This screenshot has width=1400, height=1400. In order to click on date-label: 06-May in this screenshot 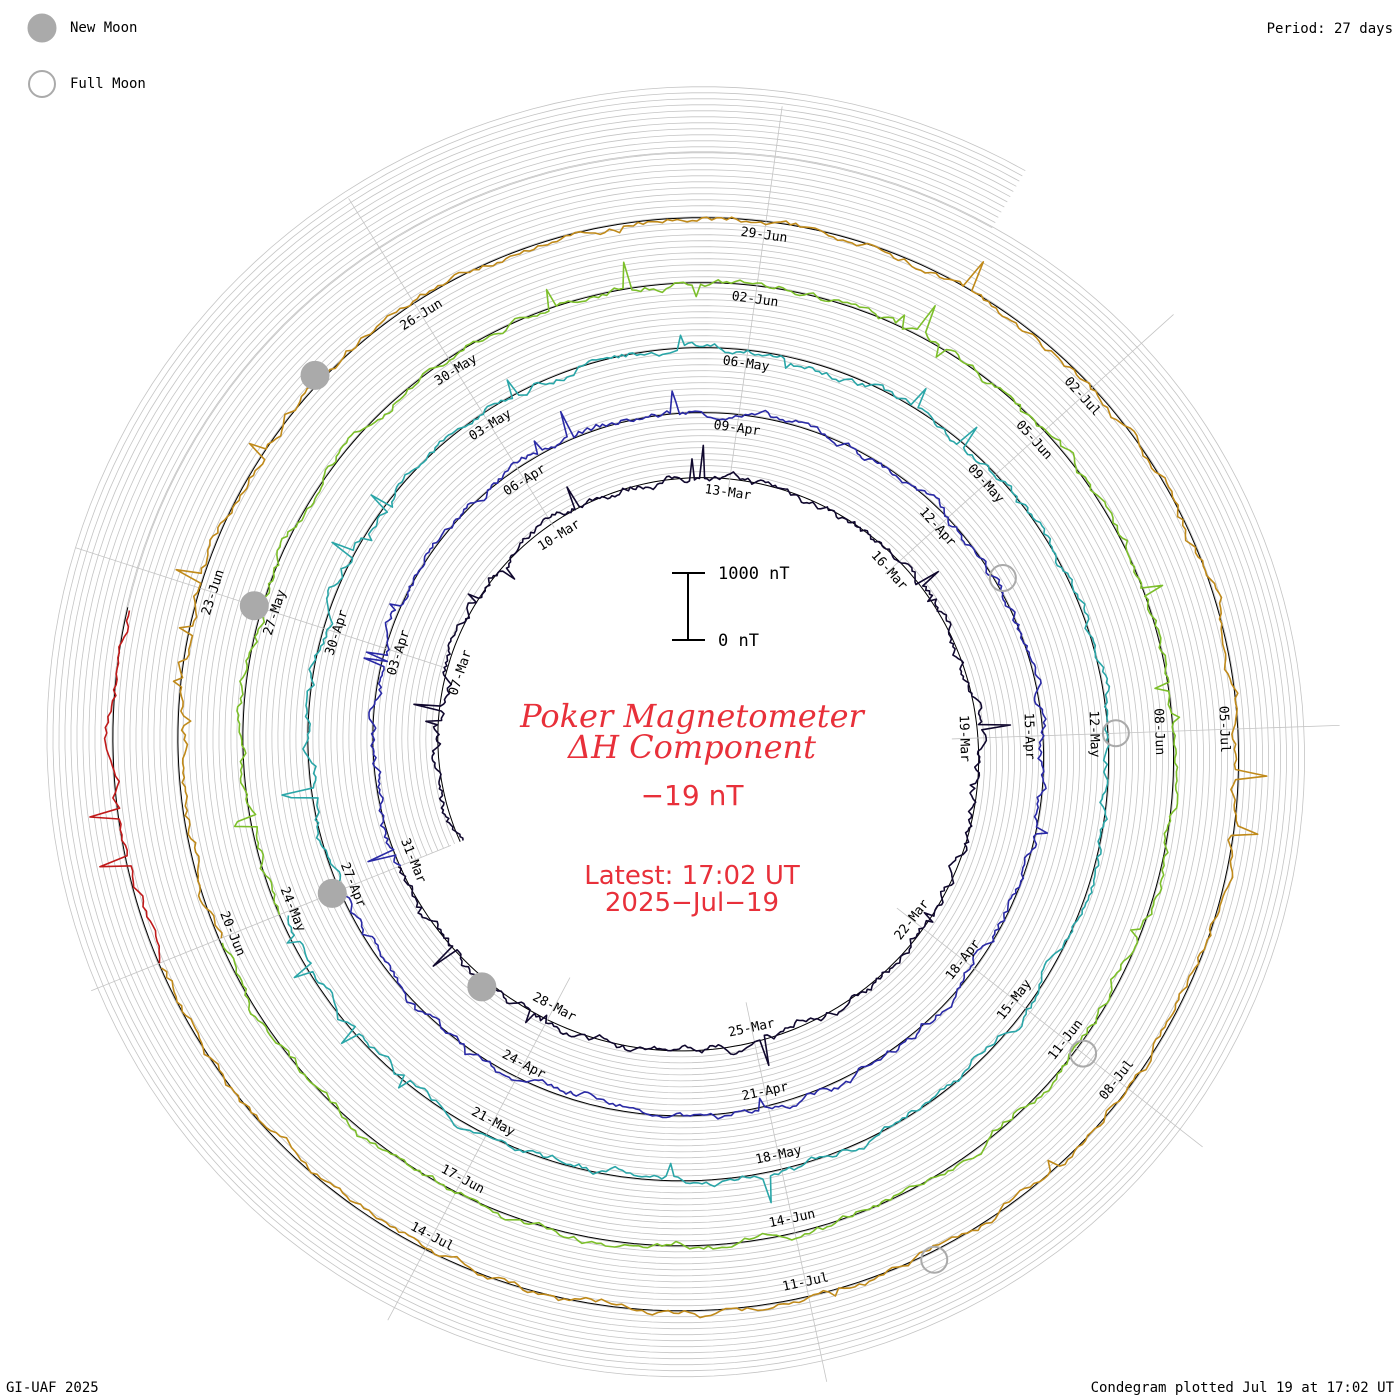, I will do `click(746, 363)`.